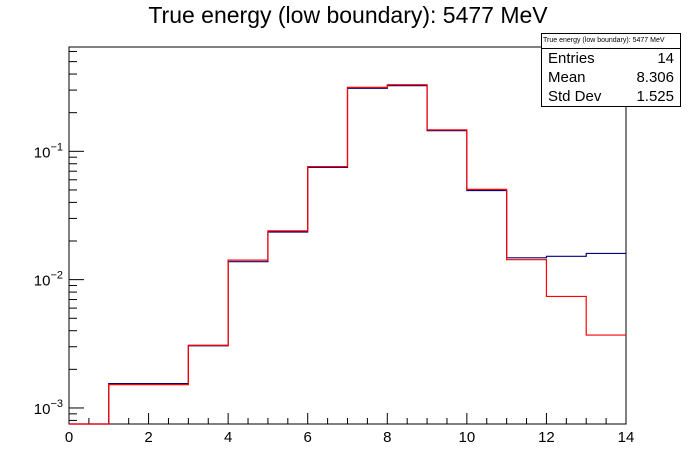 The height and width of the screenshot is (472, 696). Describe the element at coordinates (48, 408) in the screenshot. I see `y-tick-label: 10⁻³` at that location.